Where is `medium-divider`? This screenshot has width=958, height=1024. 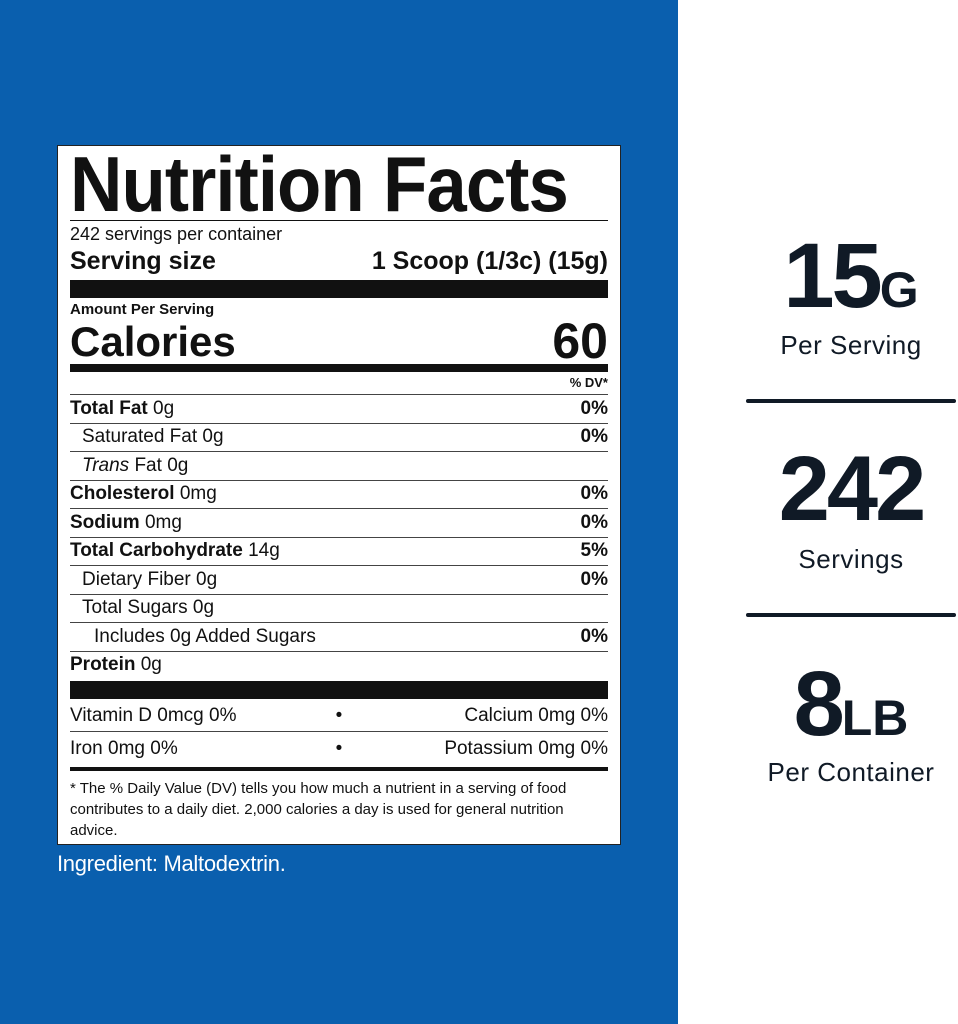 medium-divider is located at coordinates (339, 368).